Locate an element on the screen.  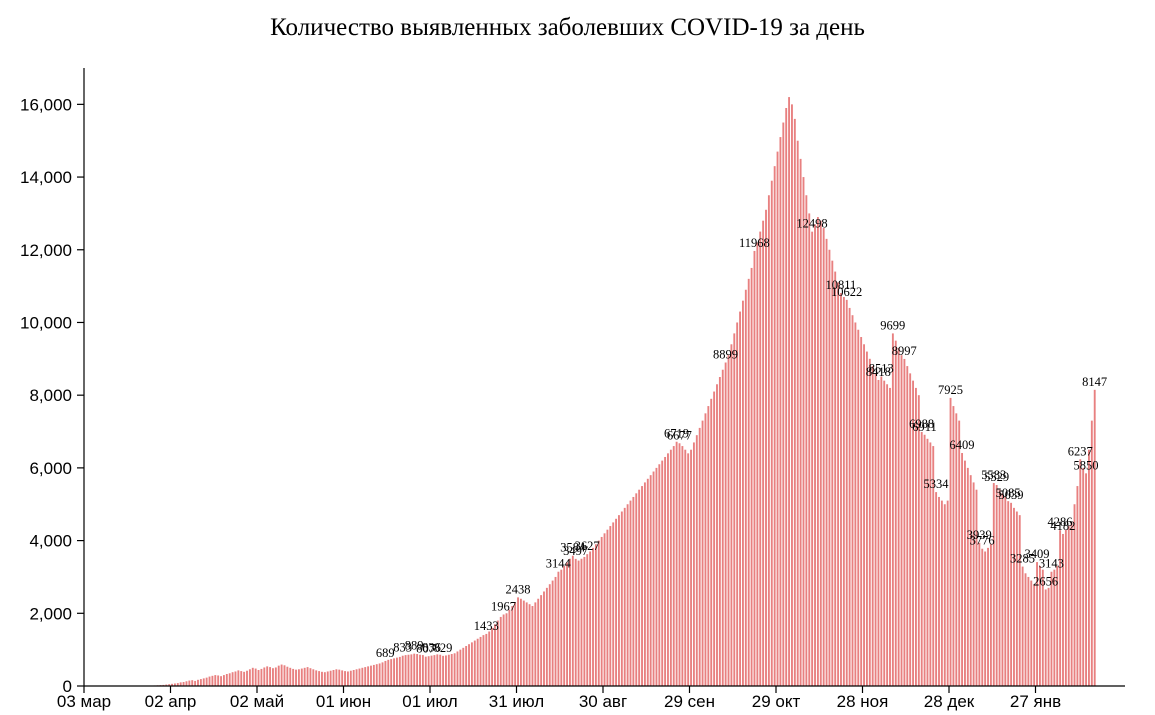
y-tick-label: 0 is located at coordinates (67, 686).